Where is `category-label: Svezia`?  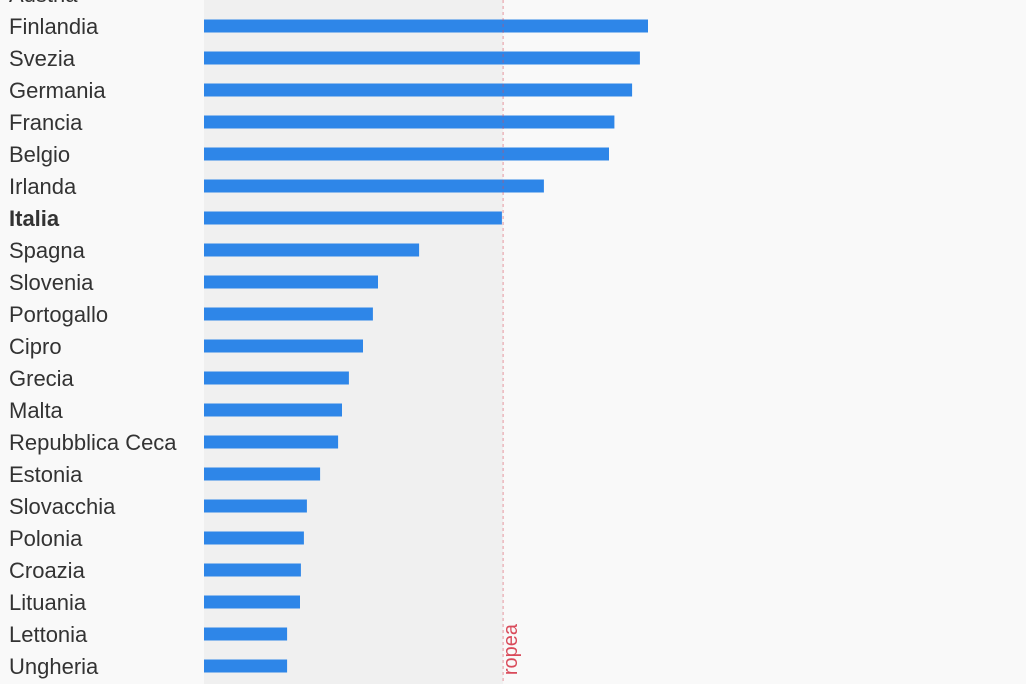
category-label: Svezia is located at coordinates (42, 58).